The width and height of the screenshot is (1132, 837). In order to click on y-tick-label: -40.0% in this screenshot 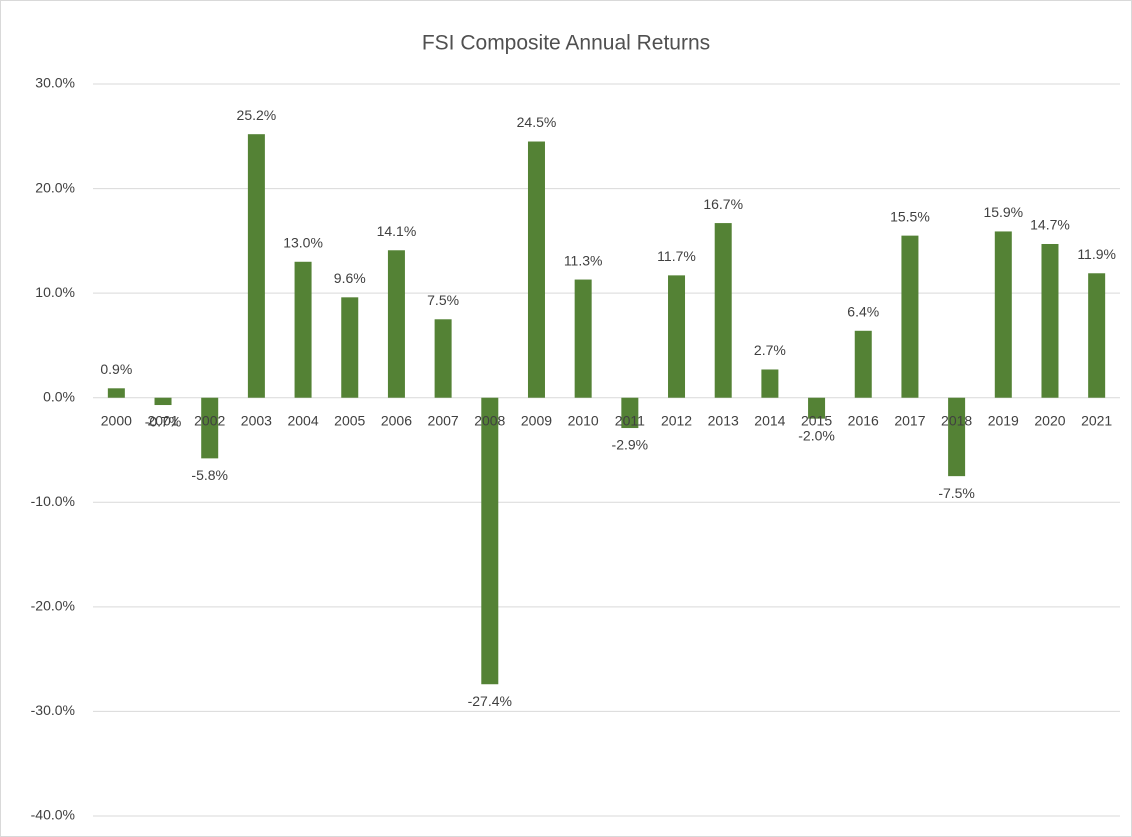, I will do `click(53, 815)`.